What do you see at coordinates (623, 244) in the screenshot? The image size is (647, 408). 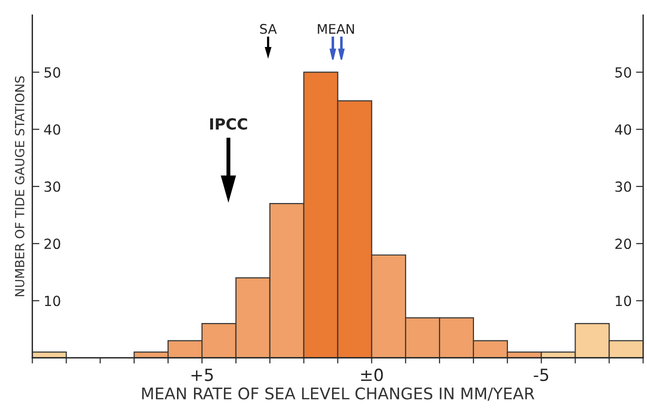 I see `y2-tick-label: 20` at bounding box center [623, 244].